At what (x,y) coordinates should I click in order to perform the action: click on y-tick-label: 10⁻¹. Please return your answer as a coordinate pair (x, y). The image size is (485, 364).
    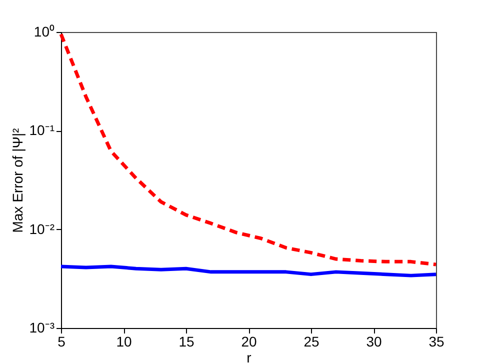
    Looking at the image, I should click on (42, 130).